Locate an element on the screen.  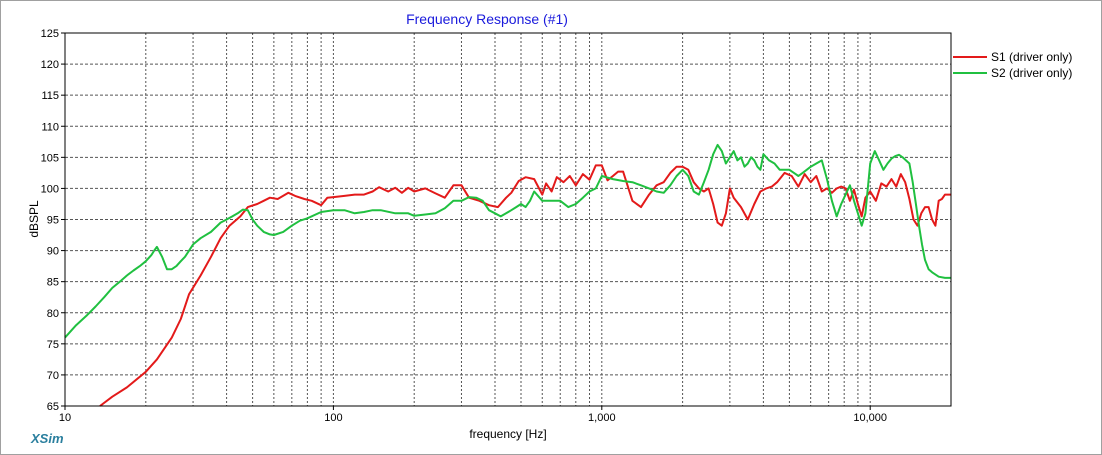
legend-label-s2: S2 (driver only) is located at coordinates (1031, 73).